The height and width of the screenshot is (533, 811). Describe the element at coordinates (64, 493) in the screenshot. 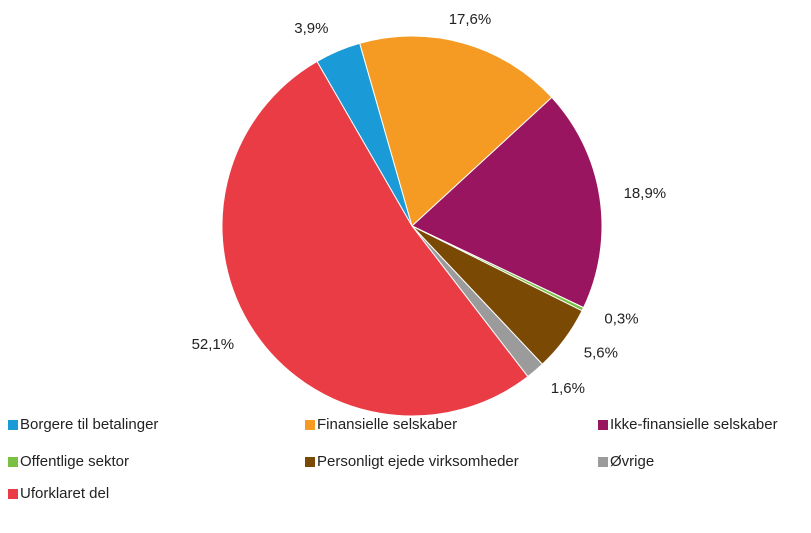

I see `legend-label: Uforklaret del` at that location.